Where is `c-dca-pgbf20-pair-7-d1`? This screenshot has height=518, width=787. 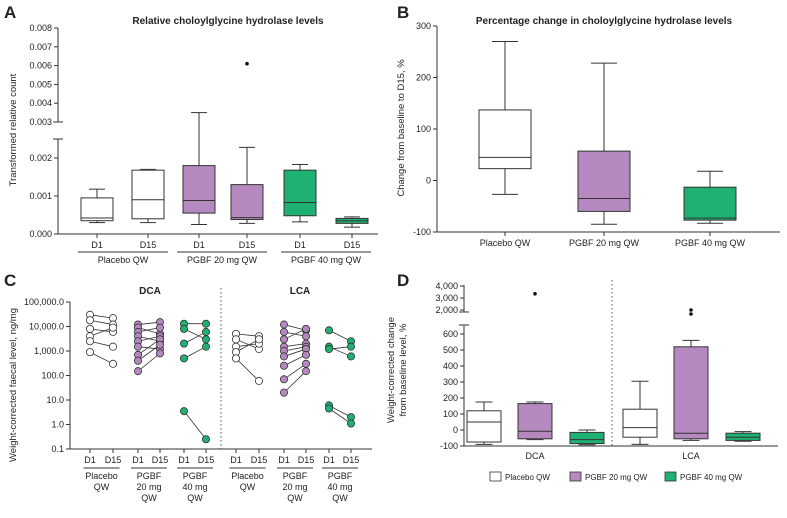 c-dca-pgbf20-pair-7-d1 is located at coordinates (137, 360).